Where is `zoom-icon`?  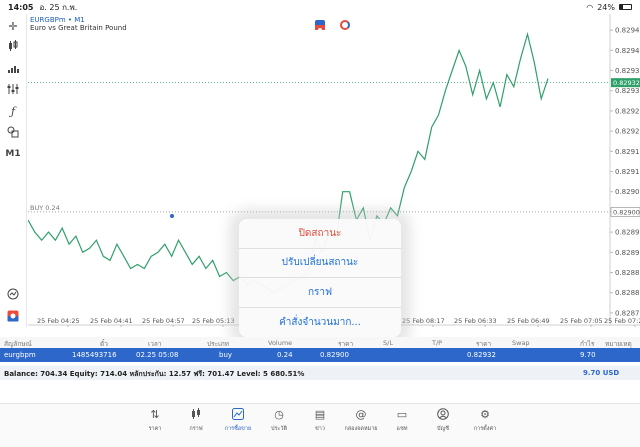
zoom-icon is located at coordinates (13, 294).